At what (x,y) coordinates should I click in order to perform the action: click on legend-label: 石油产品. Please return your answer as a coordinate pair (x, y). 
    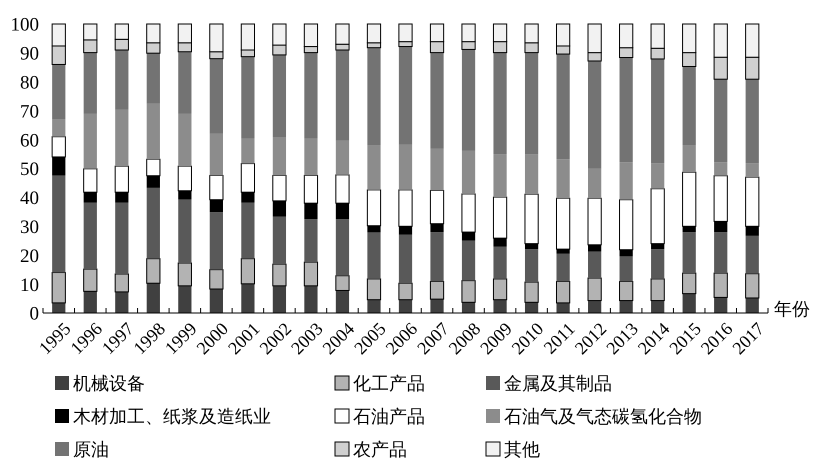
    Looking at the image, I should click on (389, 416).